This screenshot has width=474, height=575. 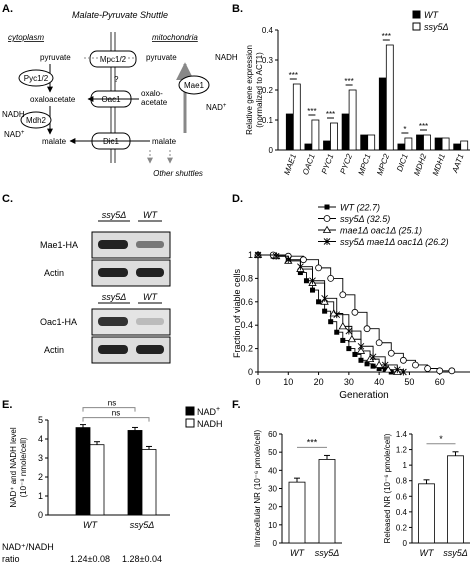 What do you see at coordinates (271, 150) in the screenshot?
I see `b-y-tick-label: 0` at bounding box center [271, 150].